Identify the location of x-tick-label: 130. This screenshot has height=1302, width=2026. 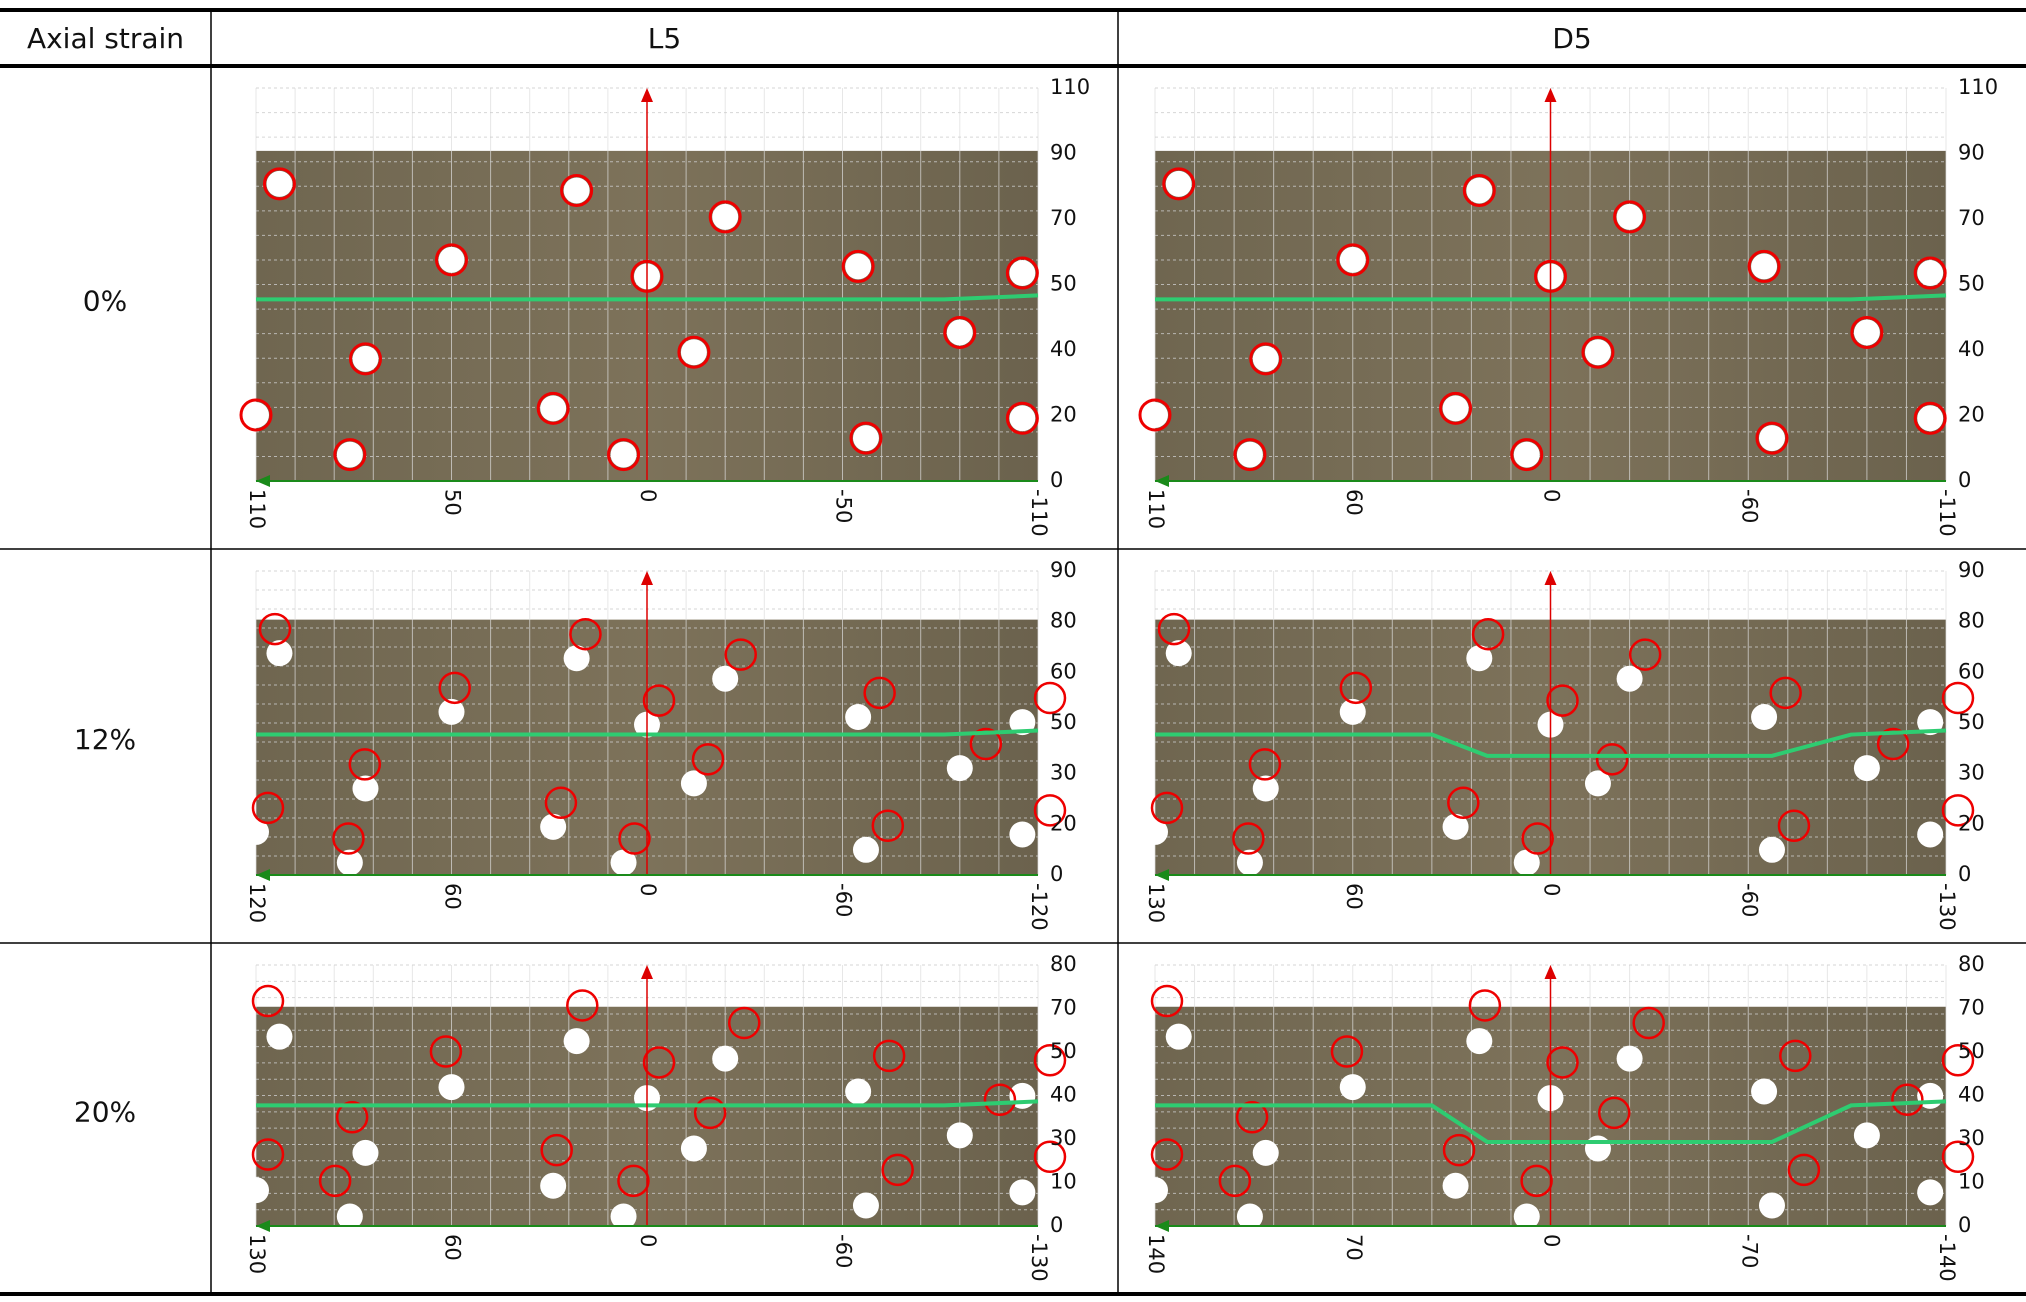
(1156, 903).